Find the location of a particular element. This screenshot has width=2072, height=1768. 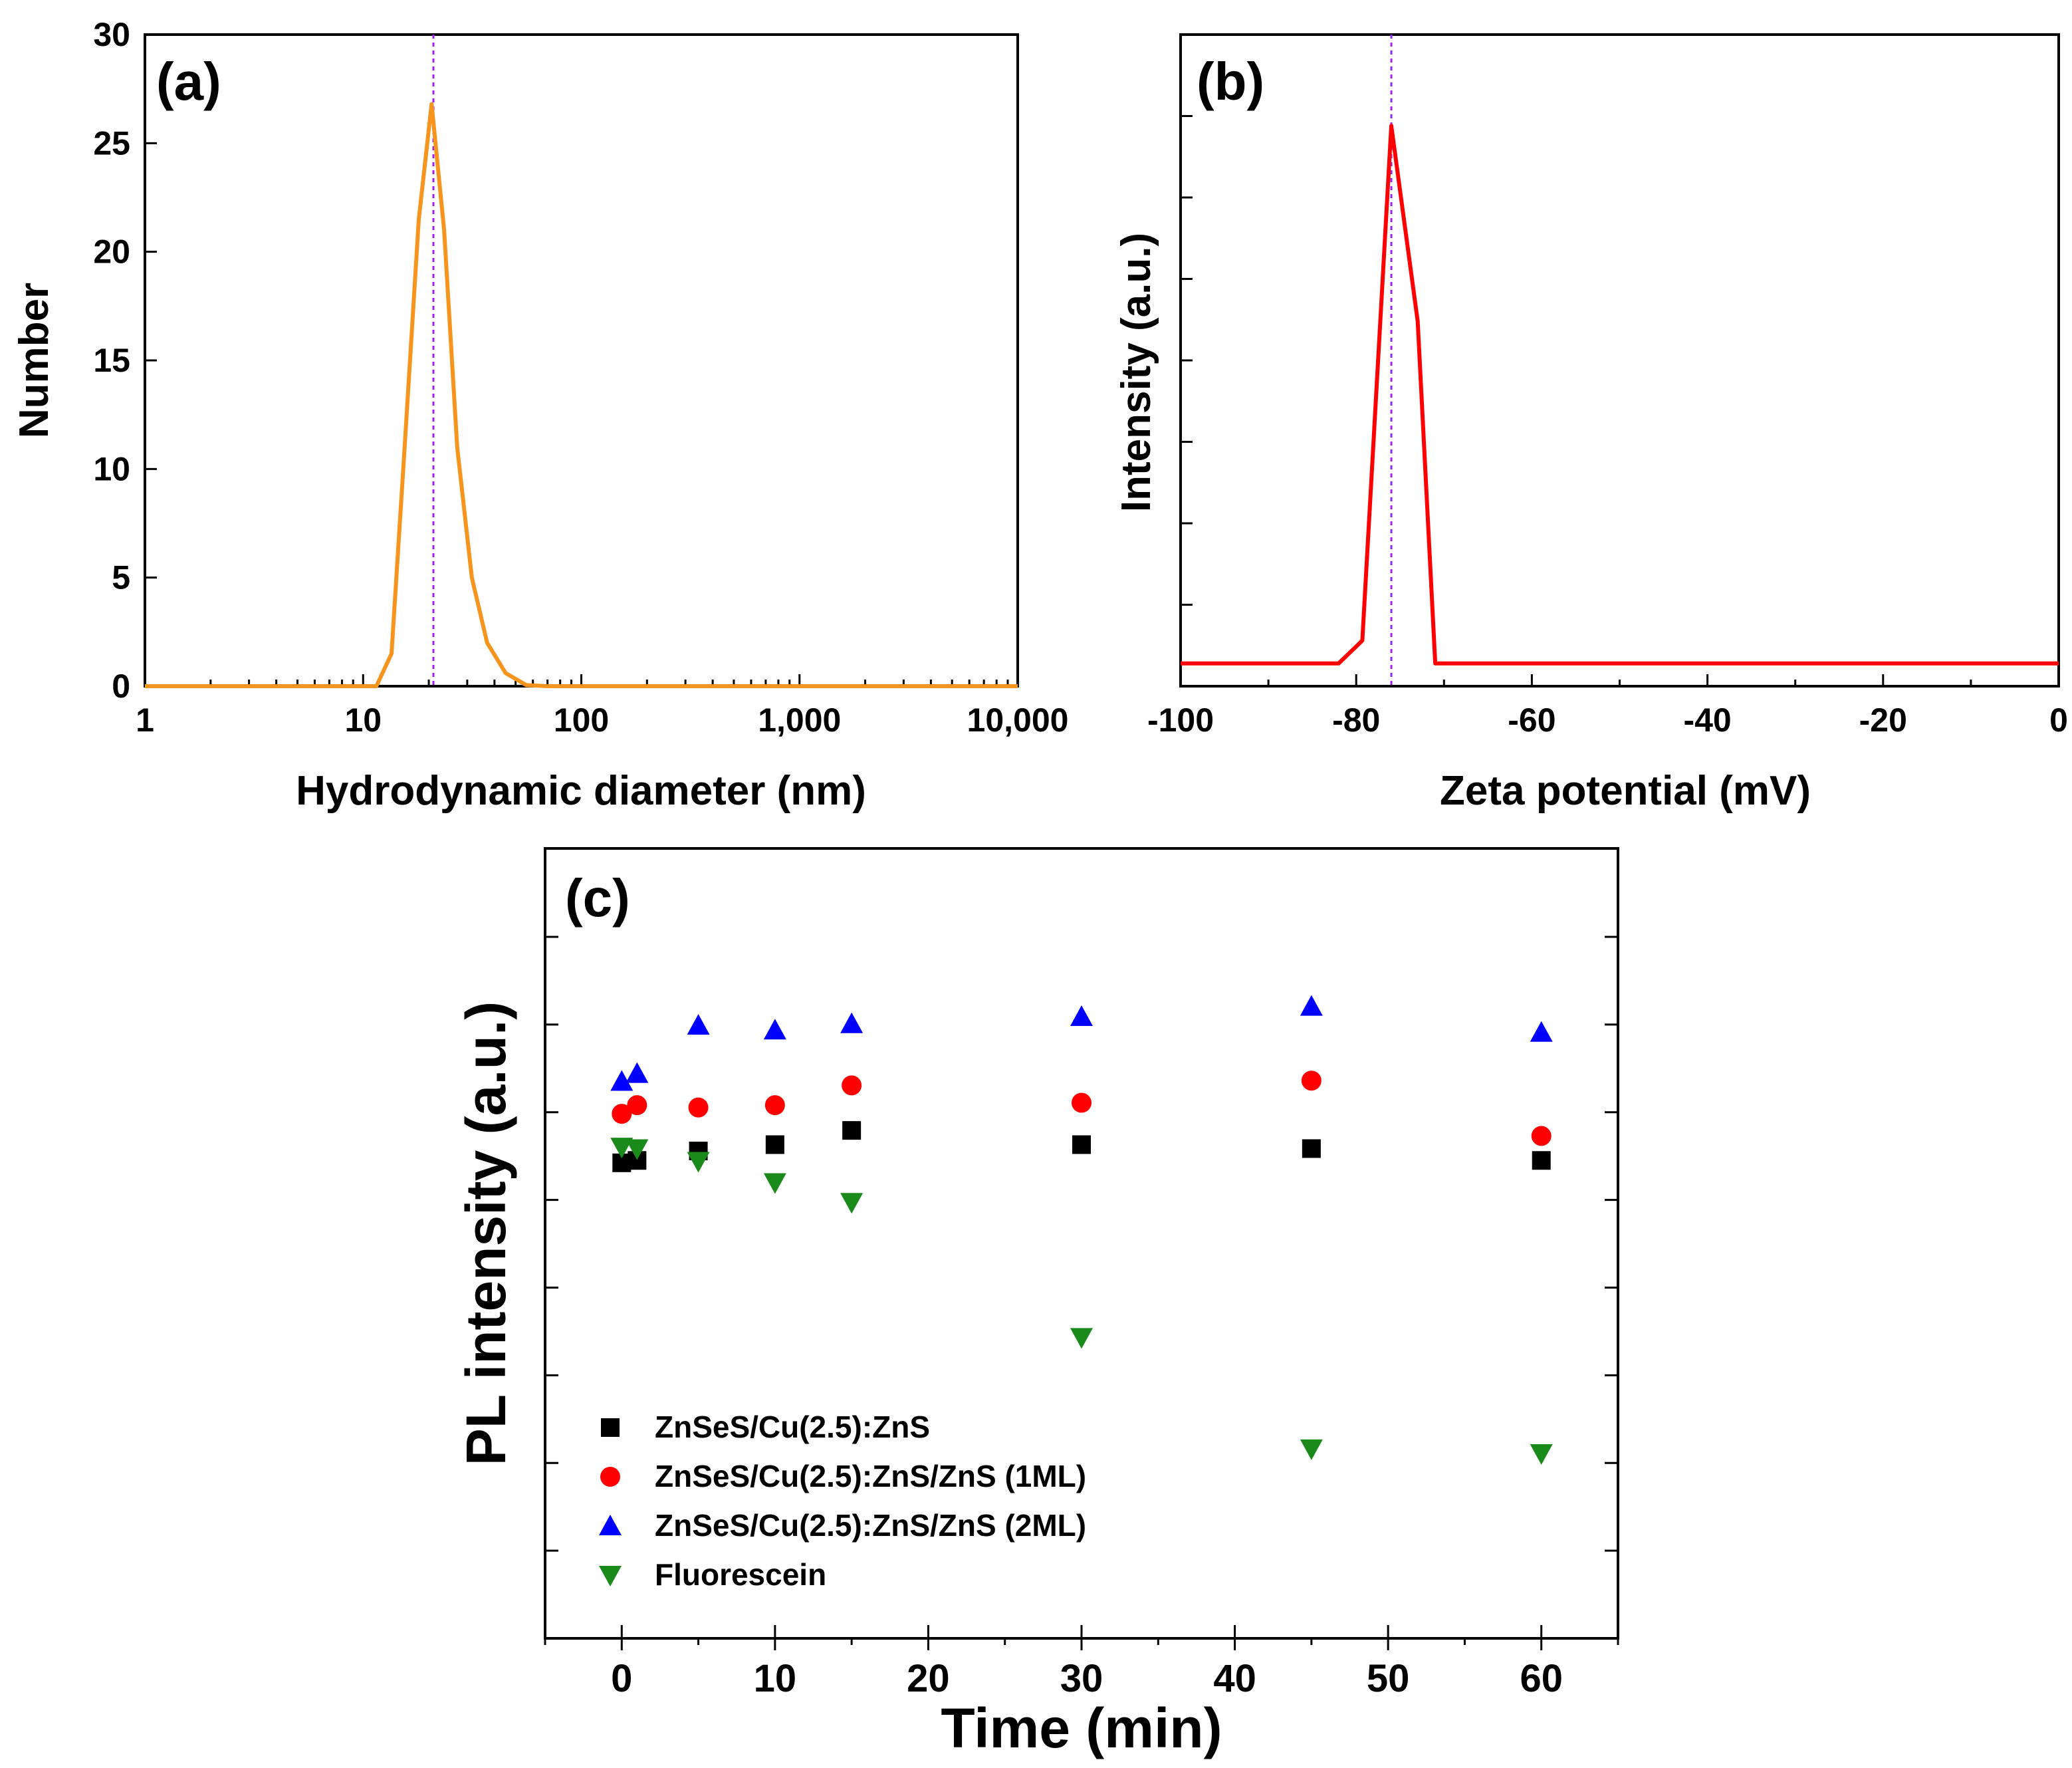

panel-a-x-tick-labels: 1 10 100 1,000 10,000 is located at coordinates (602, 720).